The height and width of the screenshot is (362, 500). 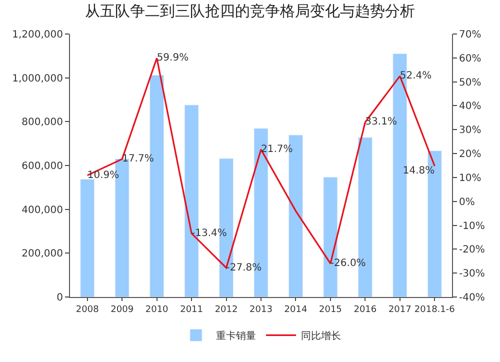 I want to click on chart-title: 从五队争二到三队抢四的竞争格局变化与趋势分析, so click(x=250, y=11).